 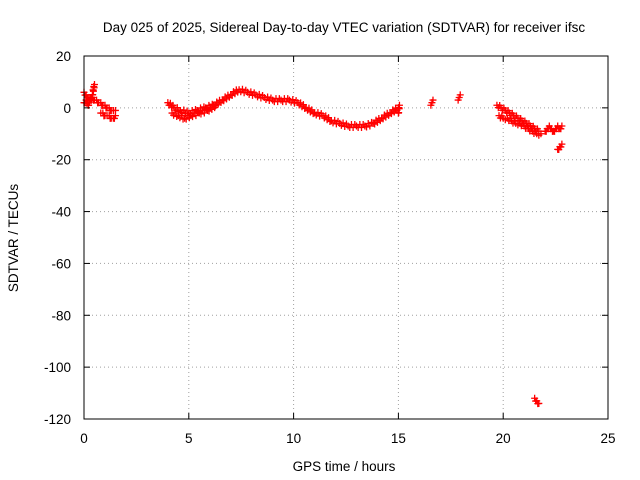 I want to click on x-tick-label: 5, so click(x=189, y=438).